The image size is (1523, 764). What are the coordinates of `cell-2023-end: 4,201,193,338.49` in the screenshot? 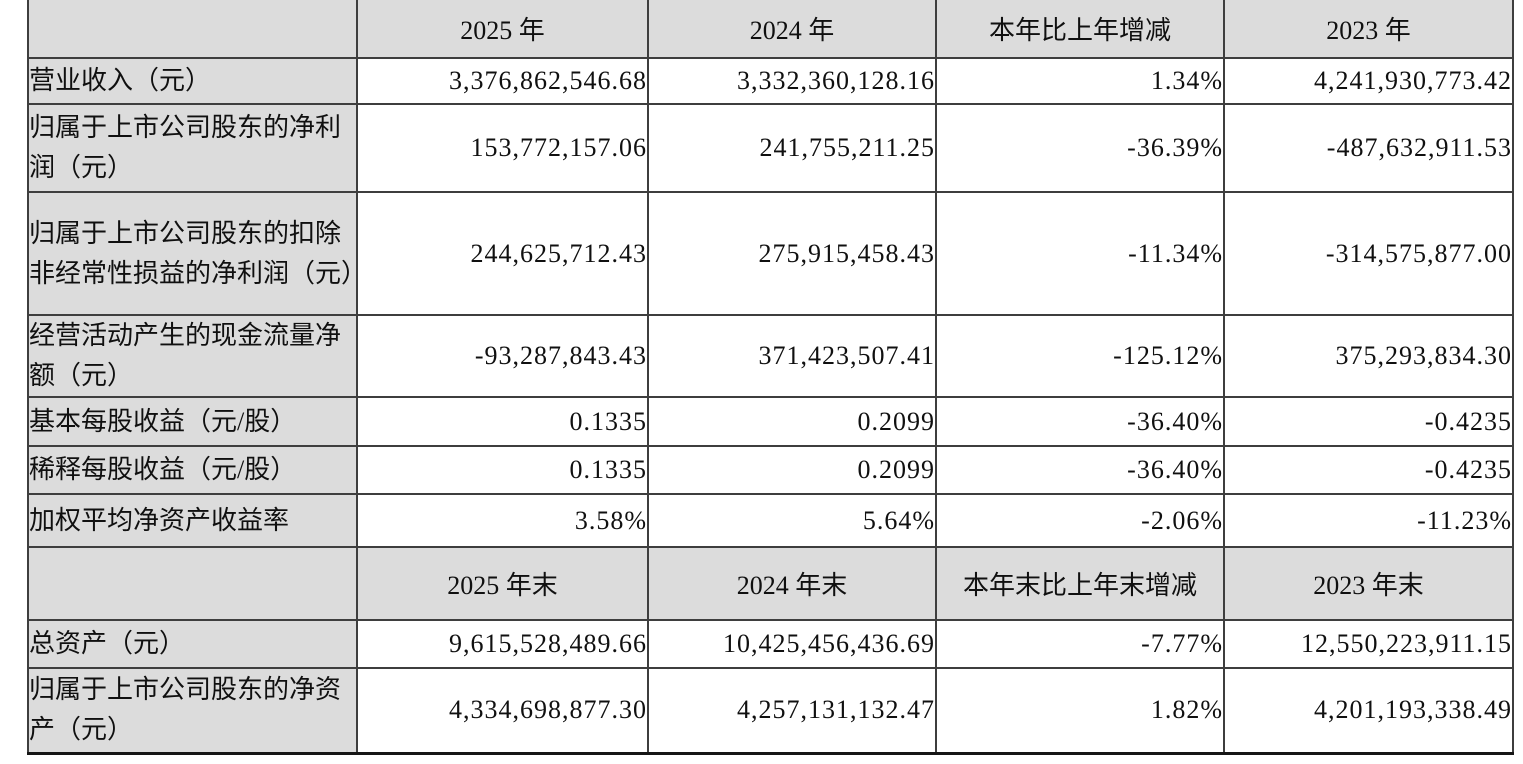 It's located at (1368, 711).